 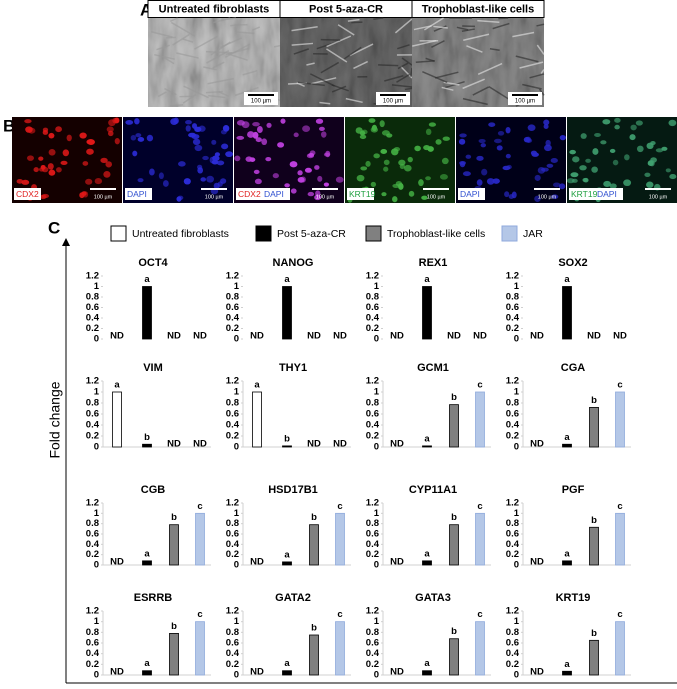 What do you see at coordinates (346, 9) in the screenshot?
I see `column-header: Post 5-aza-CR` at bounding box center [346, 9].